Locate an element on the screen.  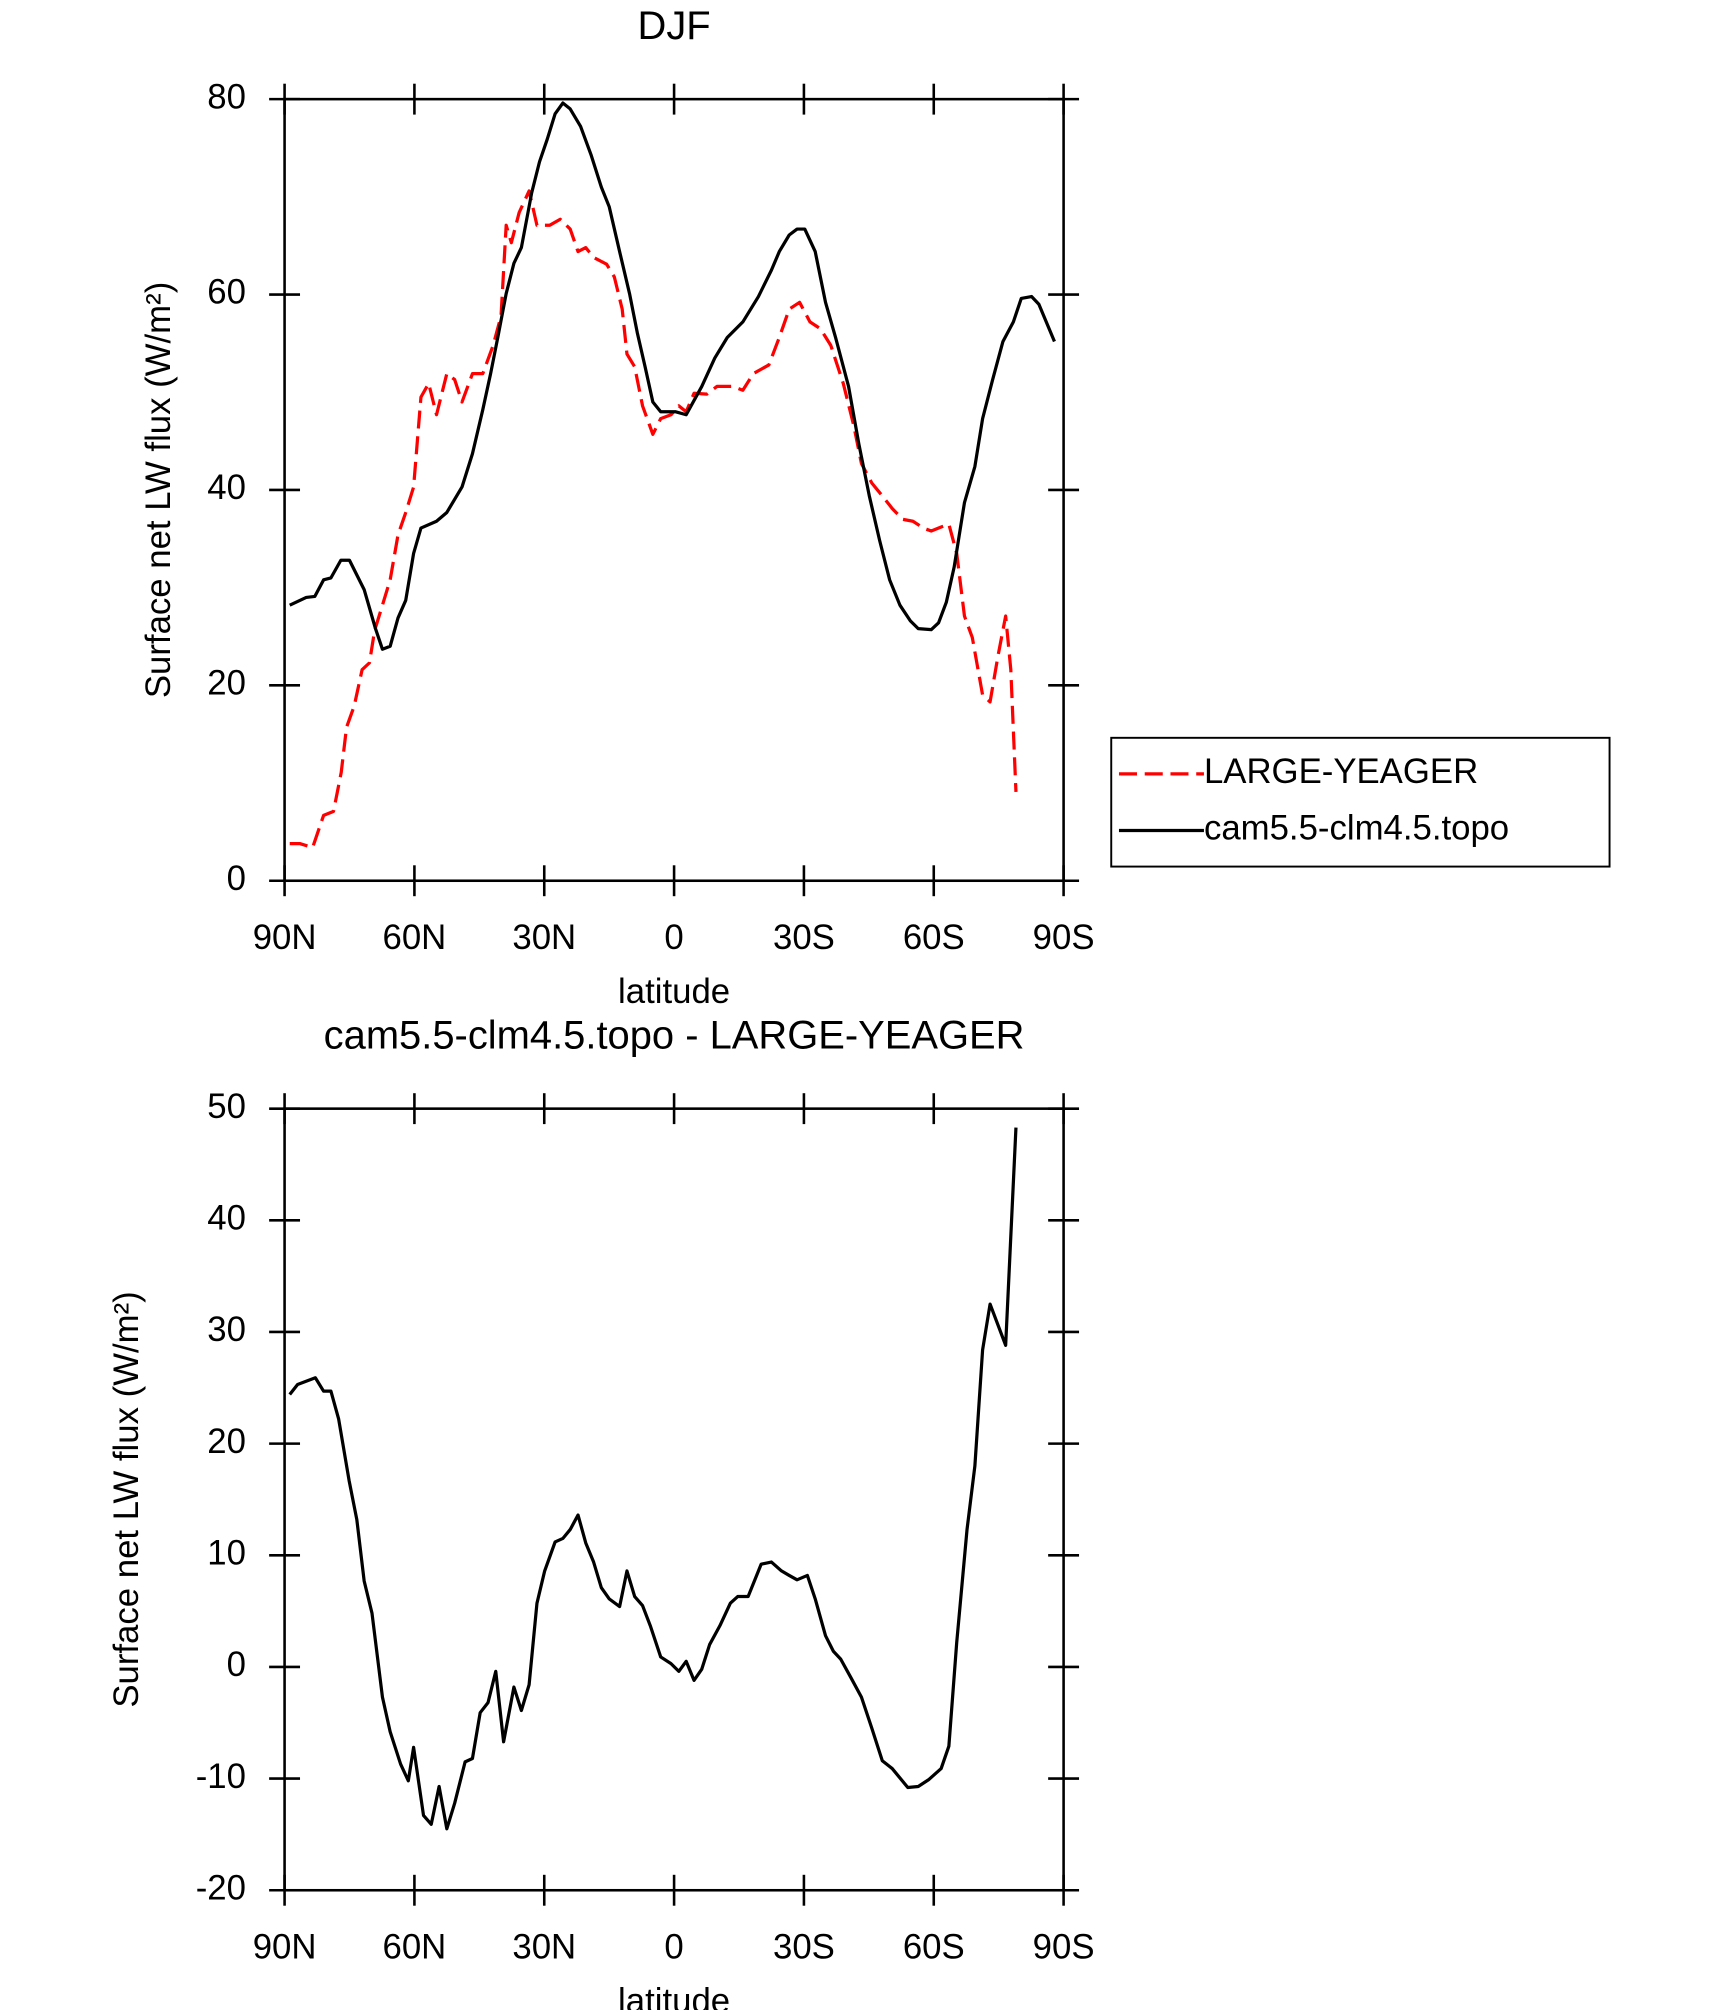
y-tick-label: 10 is located at coordinates (226, 1553).